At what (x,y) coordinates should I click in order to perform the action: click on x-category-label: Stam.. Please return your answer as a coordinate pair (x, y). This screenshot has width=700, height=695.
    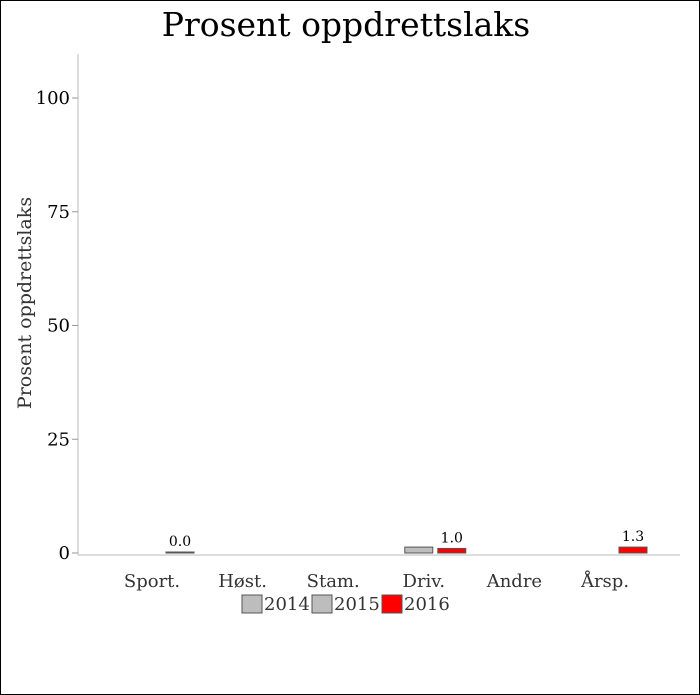
    Looking at the image, I should click on (333, 581).